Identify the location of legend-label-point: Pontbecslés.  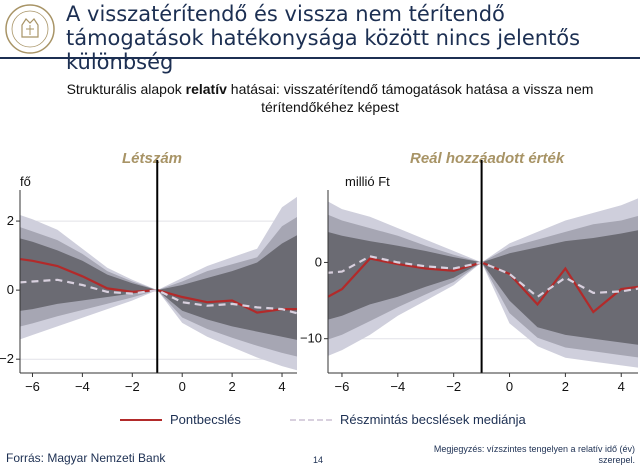
(205, 419).